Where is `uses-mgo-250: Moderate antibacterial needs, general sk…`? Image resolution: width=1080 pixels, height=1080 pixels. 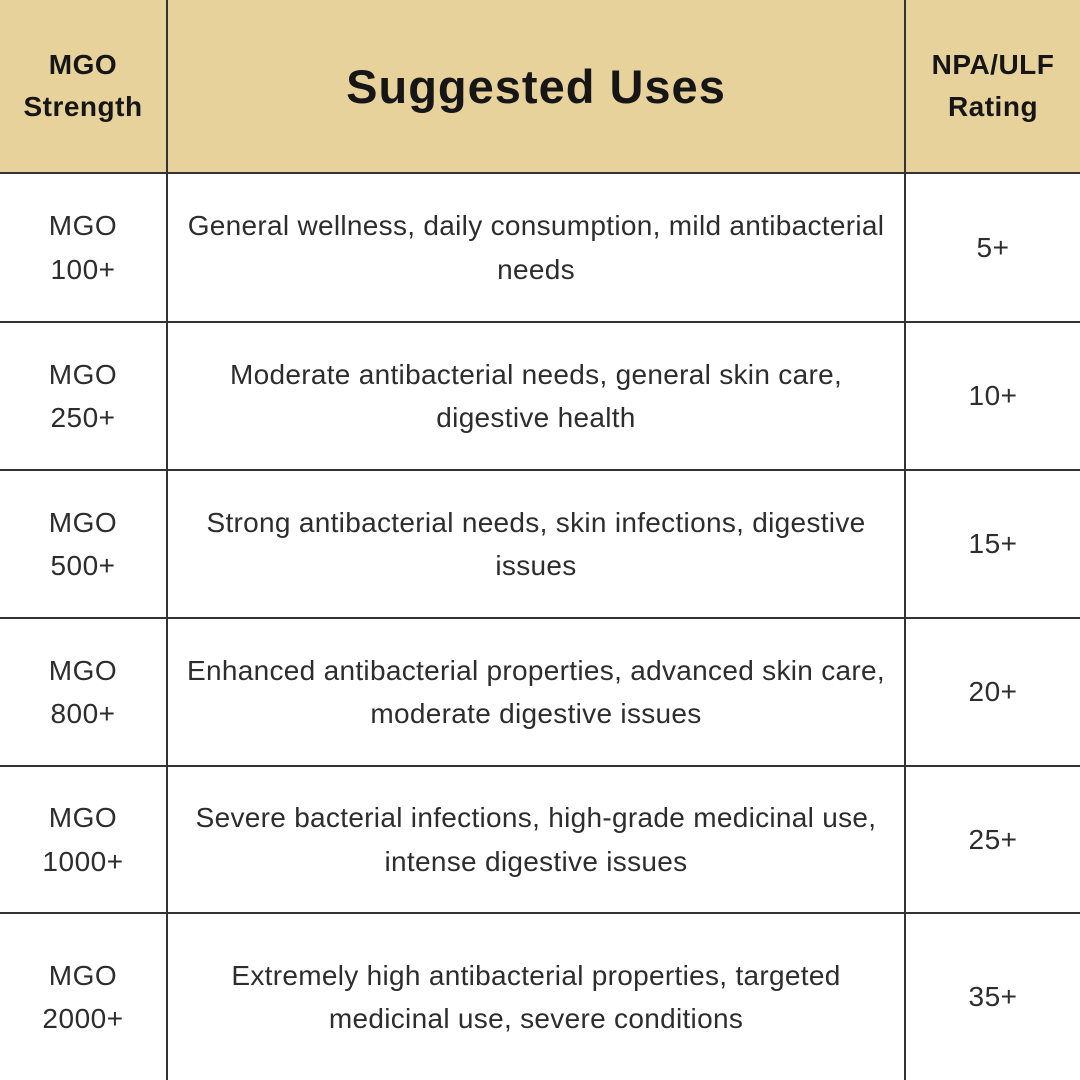 uses-mgo-250: Moderate antibacterial needs, general sk… is located at coordinates (536, 396).